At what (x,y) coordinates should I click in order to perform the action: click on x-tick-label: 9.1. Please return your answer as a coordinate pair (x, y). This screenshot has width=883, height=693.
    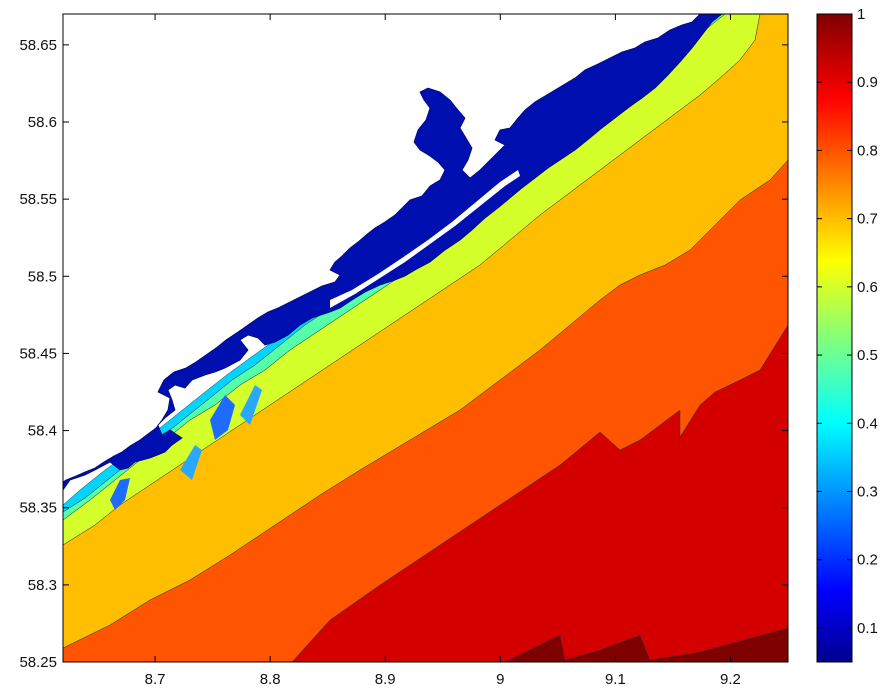
    Looking at the image, I should click on (615, 679).